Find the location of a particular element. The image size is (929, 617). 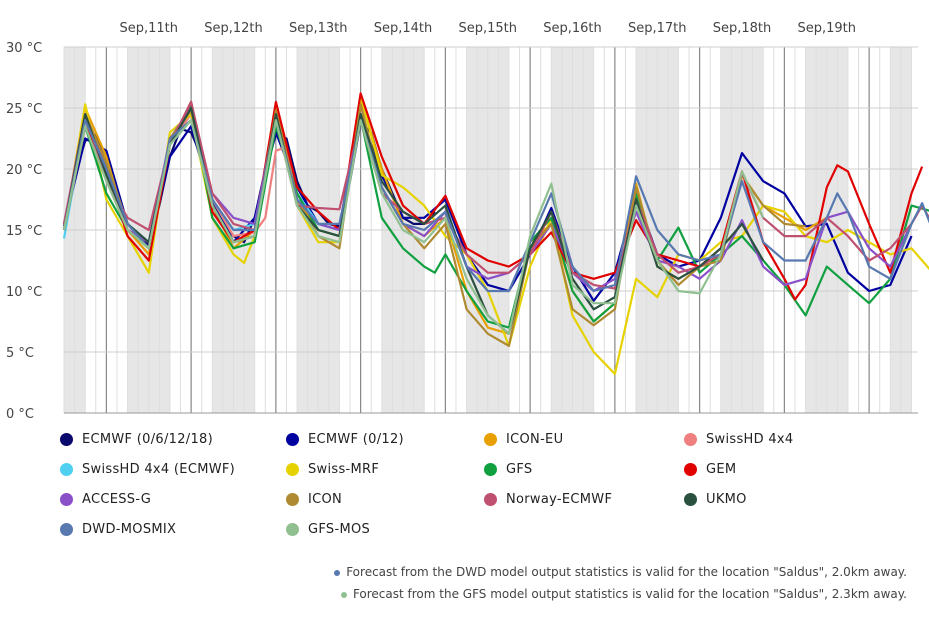

legend-label: GEM is located at coordinates (721, 469).